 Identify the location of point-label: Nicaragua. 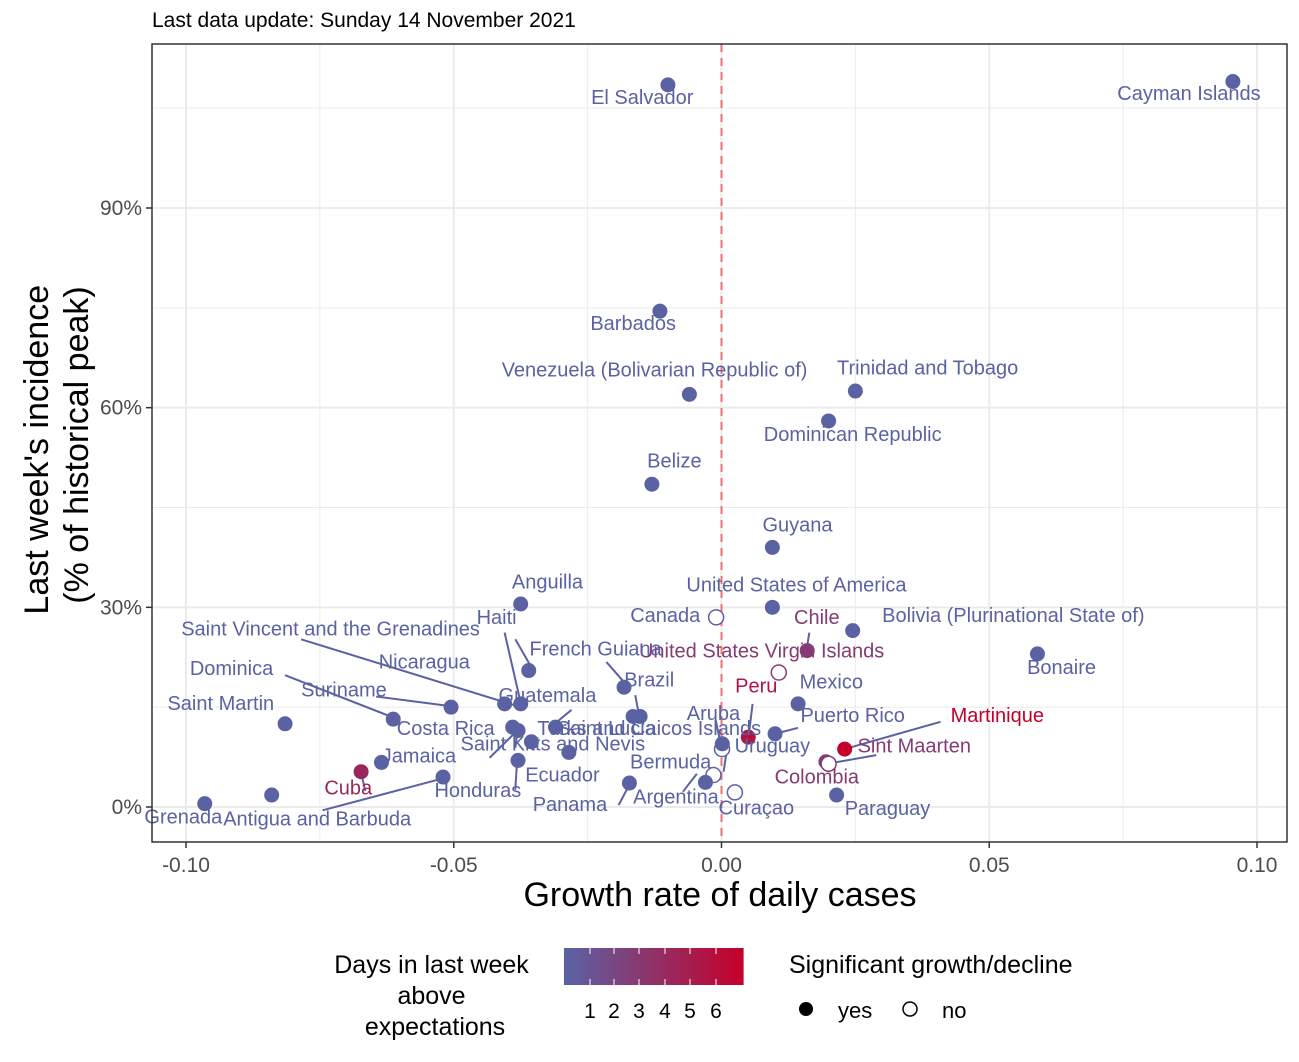
(425, 663).